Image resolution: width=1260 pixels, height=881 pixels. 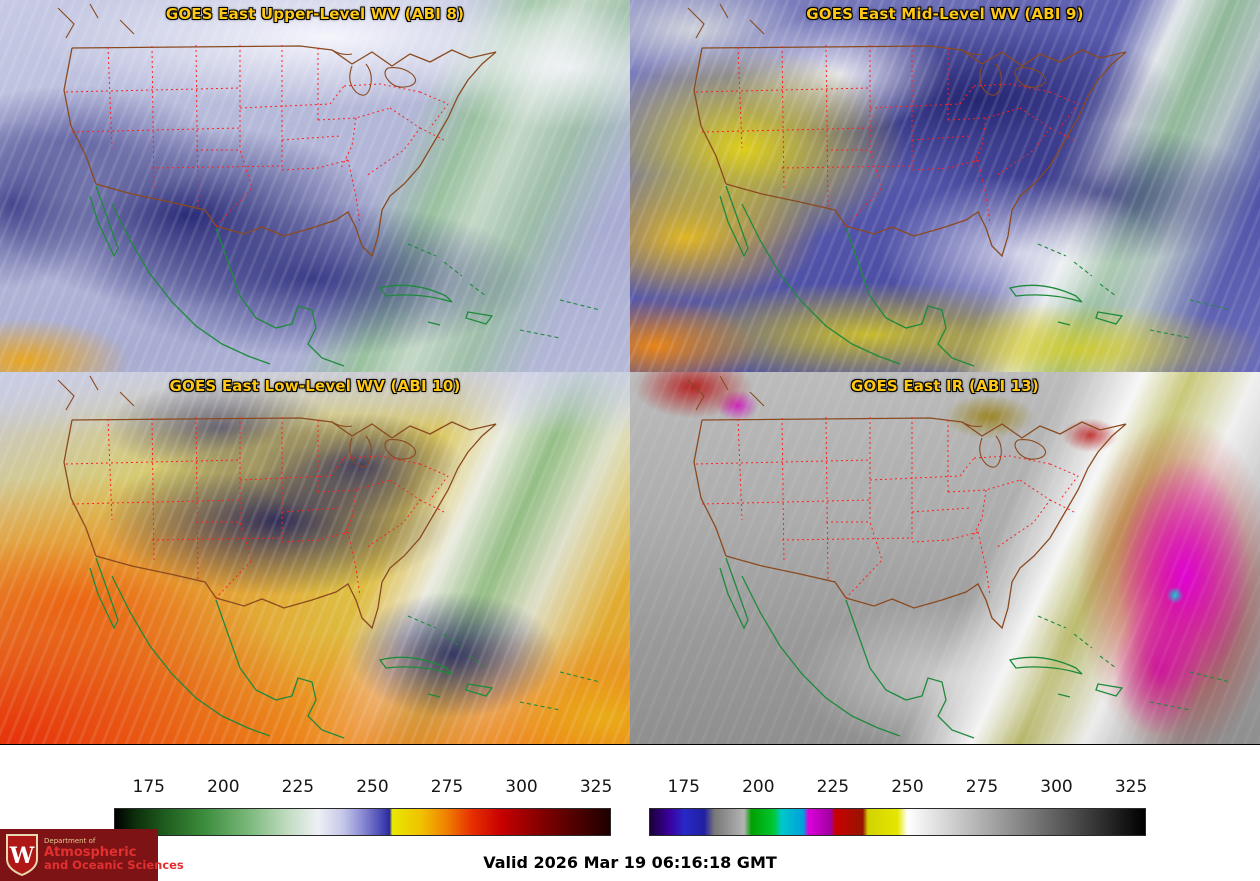 I want to click on svg-text: W, so click(x=22, y=856).